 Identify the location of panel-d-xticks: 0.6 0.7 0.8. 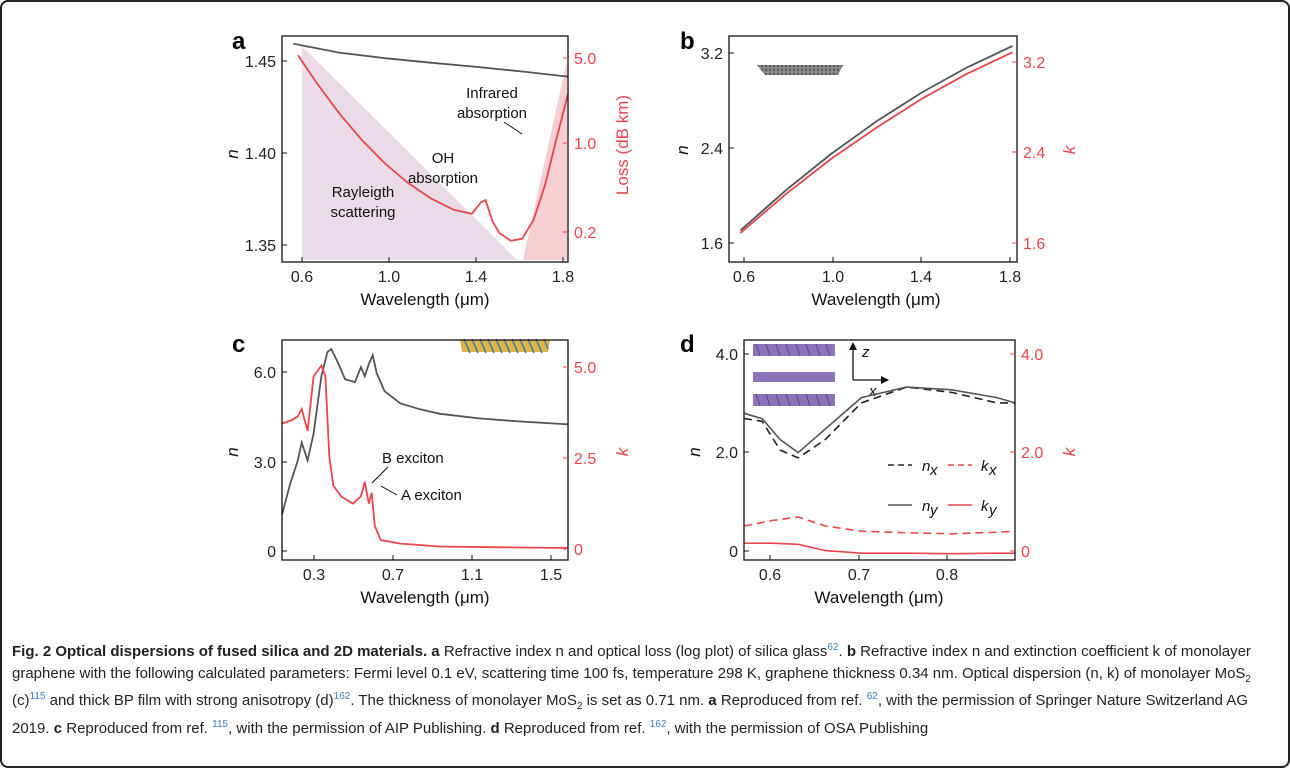
(858, 569).